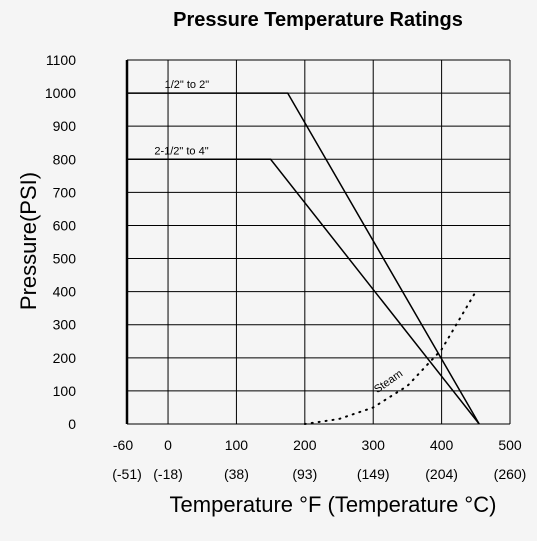 The width and height of the screenshot is (537, 541). What do you see at coordinates (318, 20) in the screenshot?
I see `chart-title: Pressure Temperature Ratings` at bounding box center [318, 20].